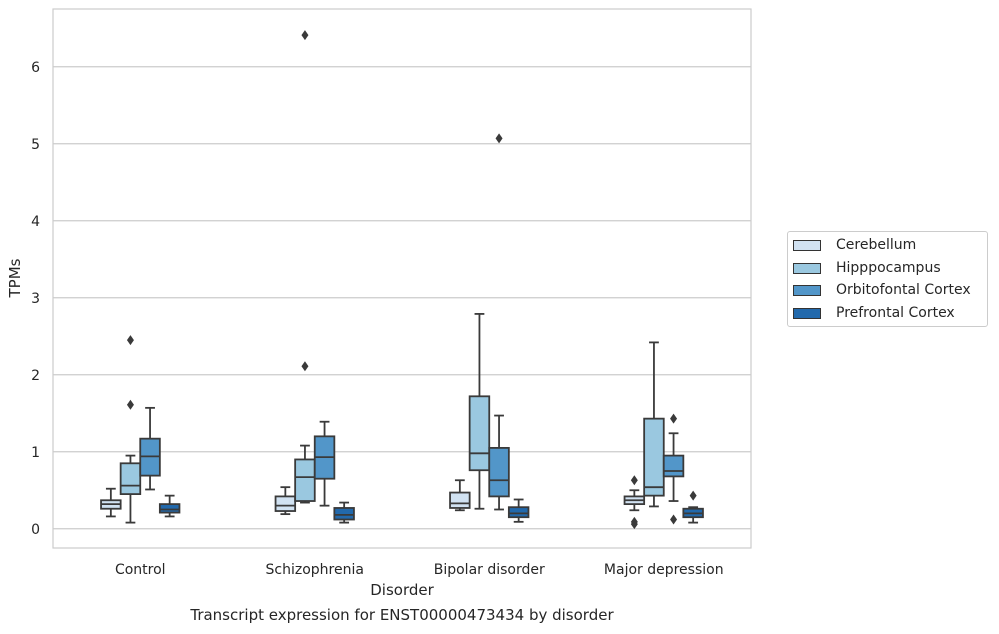 This screenshot has width=999, height=634. I want to click on y-tick-label: 6, so click(35, 68).